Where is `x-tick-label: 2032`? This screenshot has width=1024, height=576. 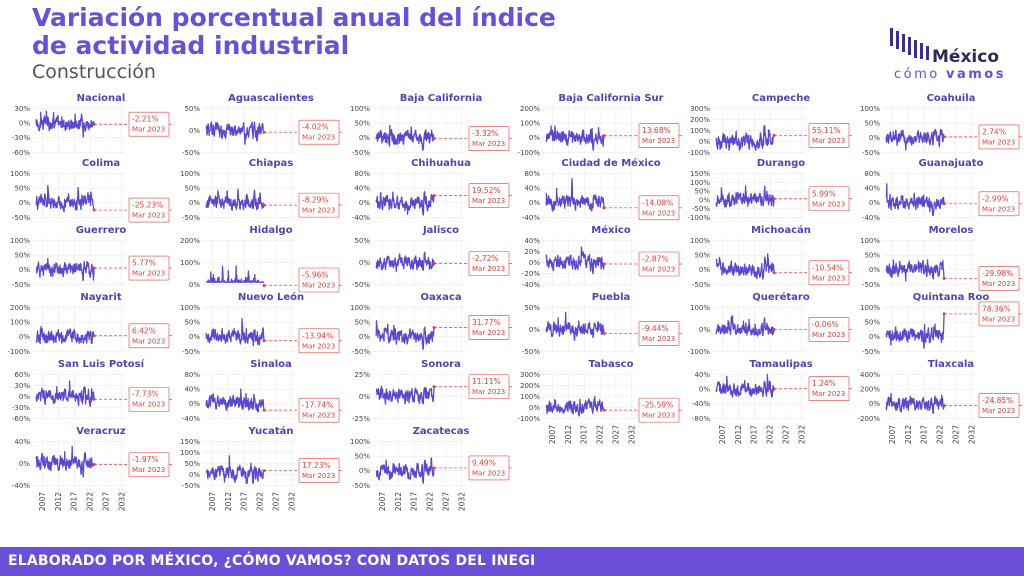 x-tick-label: 2032 is located at coordinates (291, 501).